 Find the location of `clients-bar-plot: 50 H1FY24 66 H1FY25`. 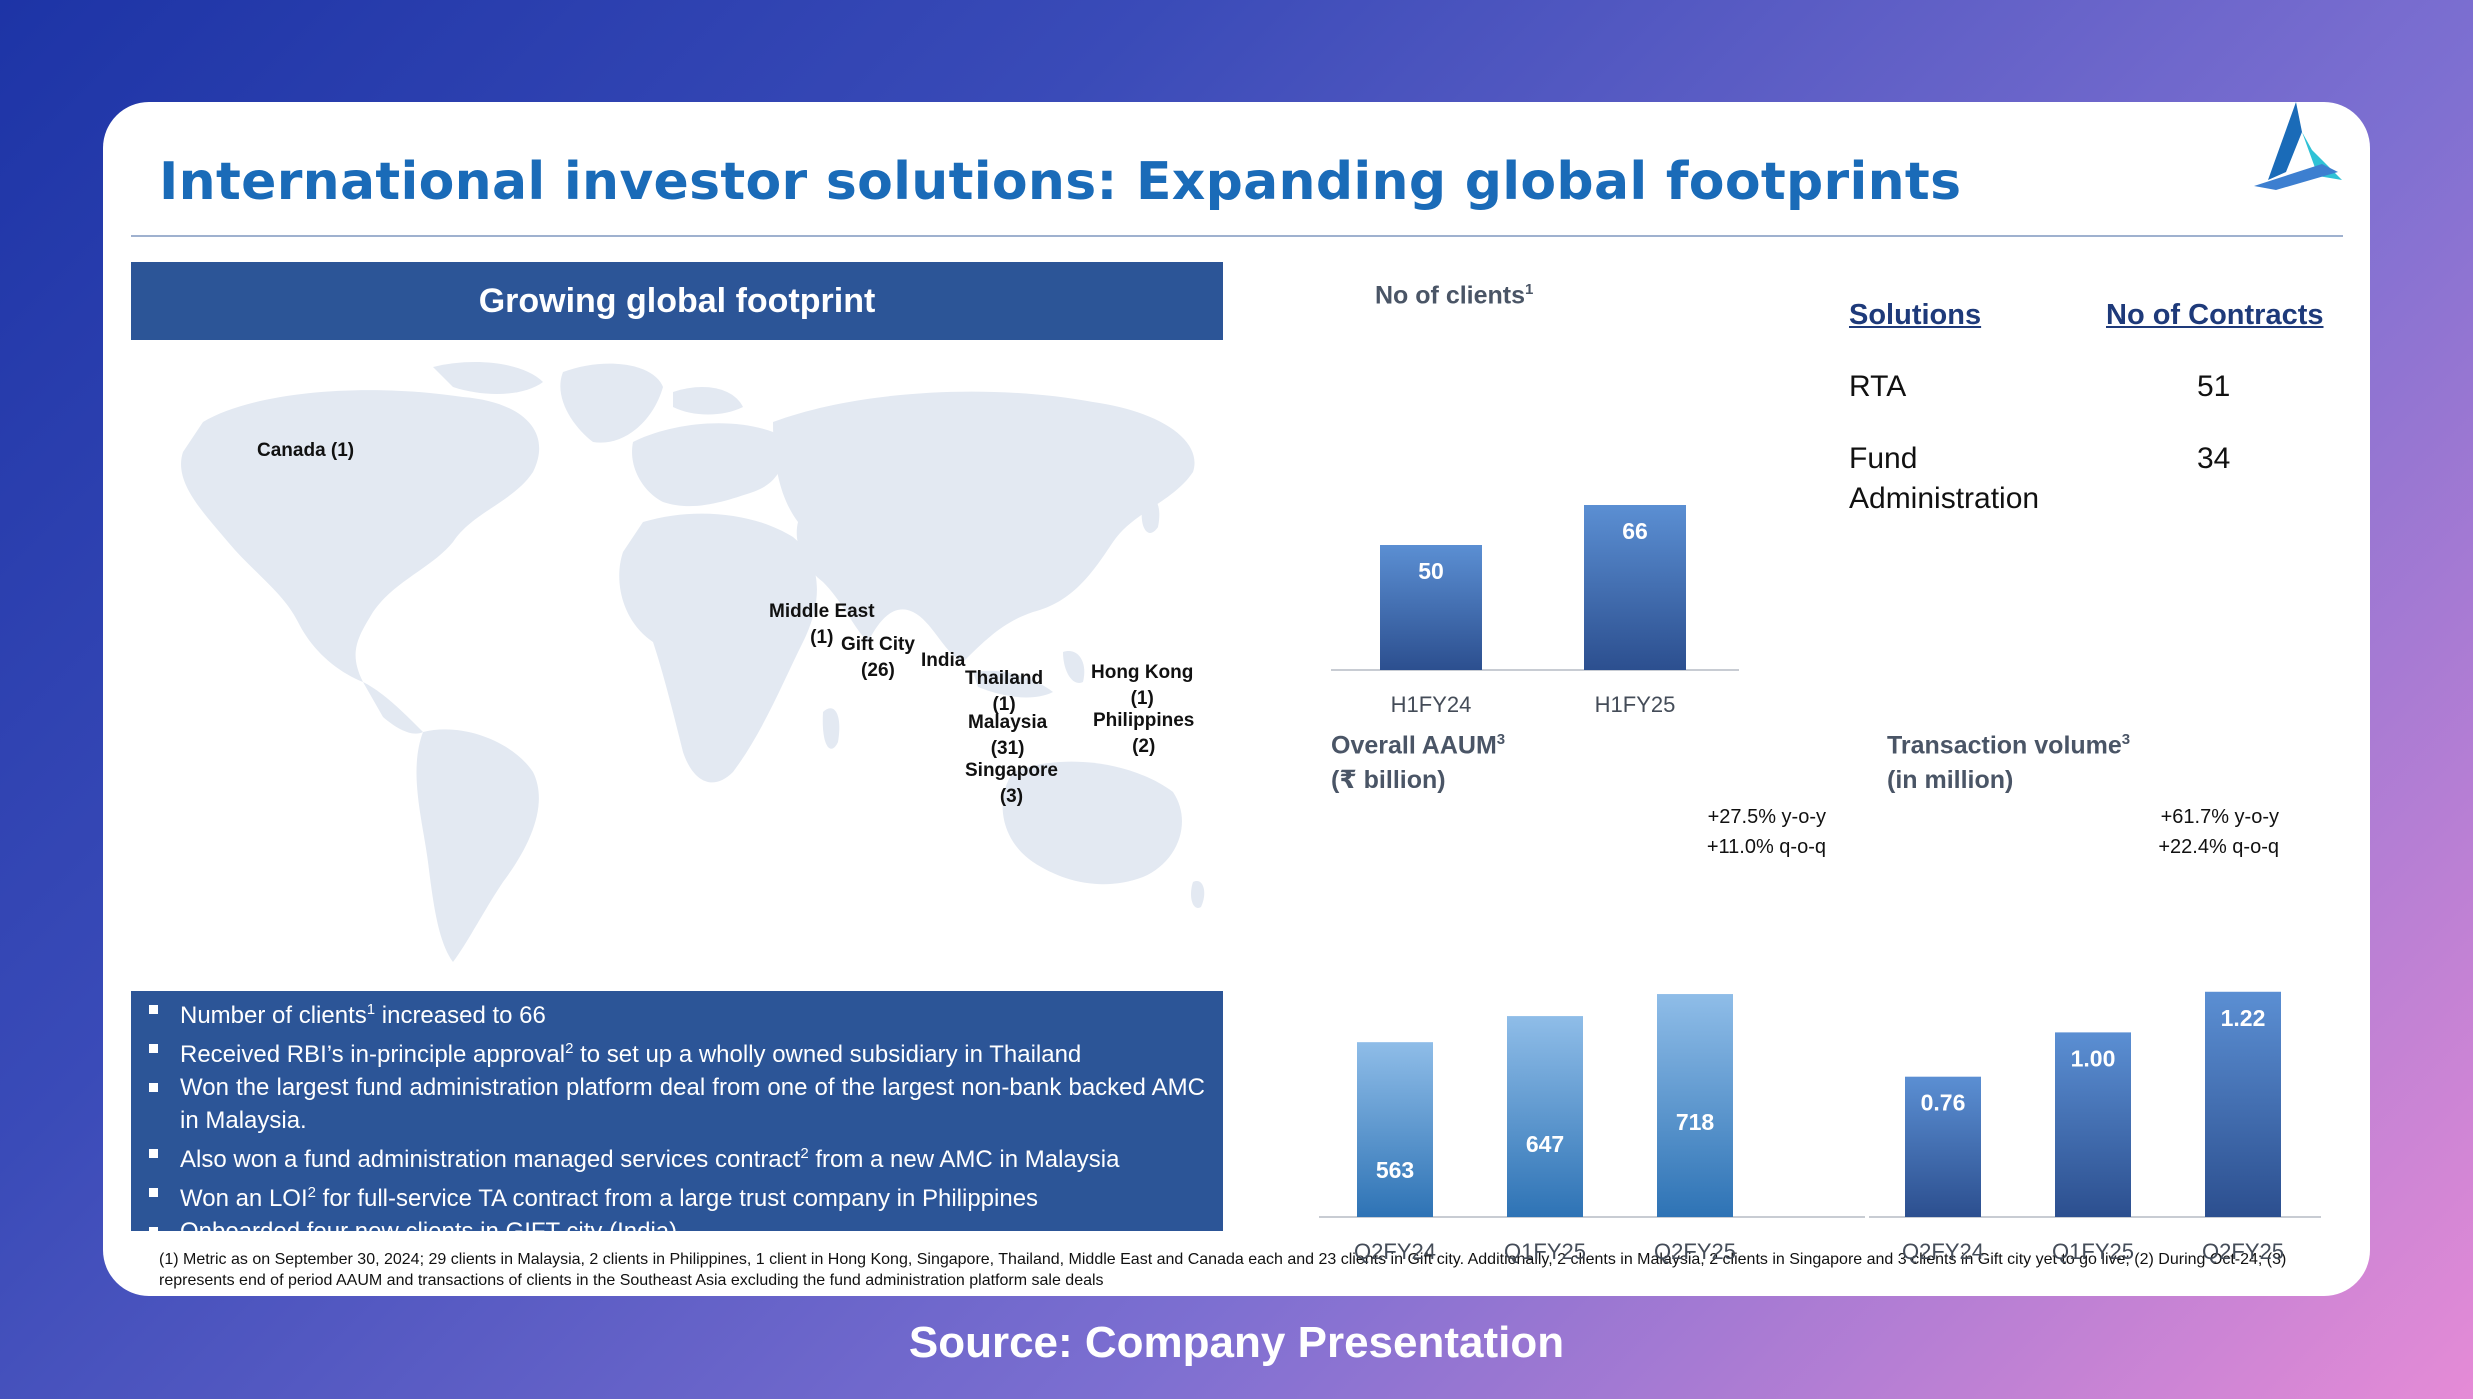

clients-bar-plot: 50 H1FY24 66 H1FY25 is located at coordinates (1535, 611).